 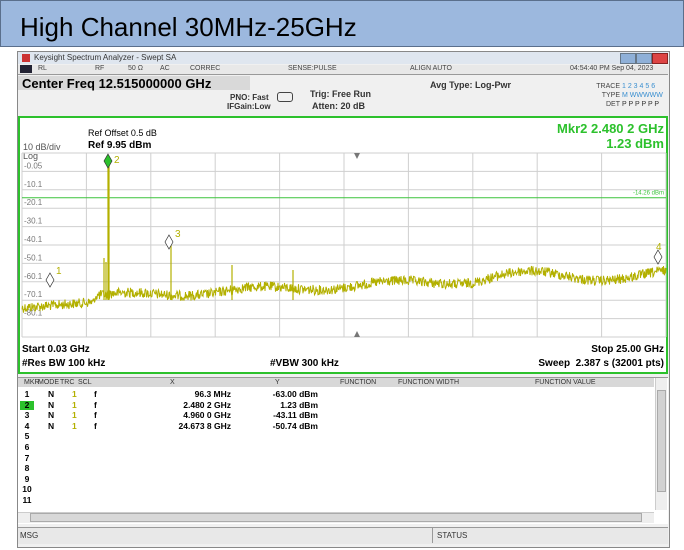 I want to click on y-label: -0.05, so click(x=33, y=165).